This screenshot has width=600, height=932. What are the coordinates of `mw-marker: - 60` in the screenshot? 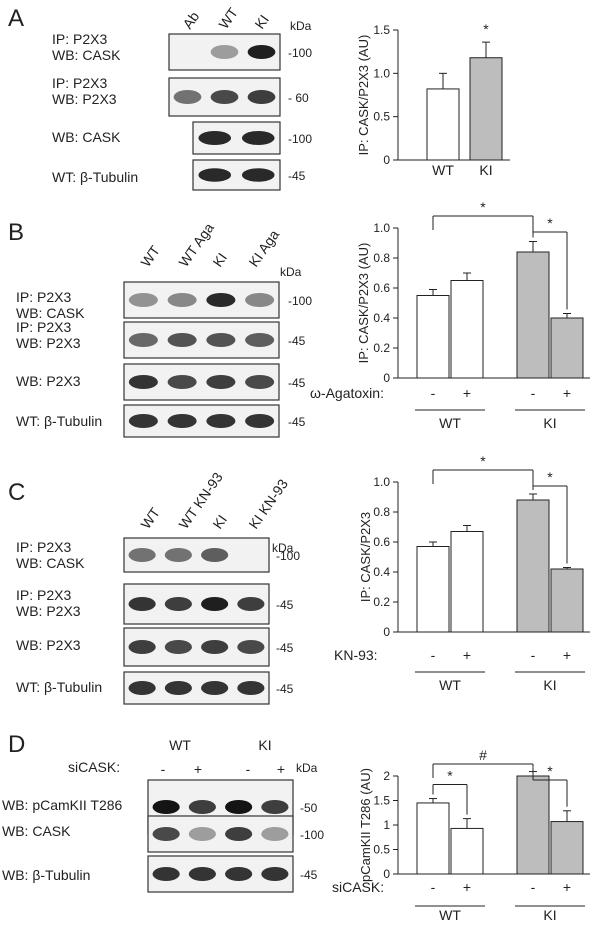 It's located at (298, 98).